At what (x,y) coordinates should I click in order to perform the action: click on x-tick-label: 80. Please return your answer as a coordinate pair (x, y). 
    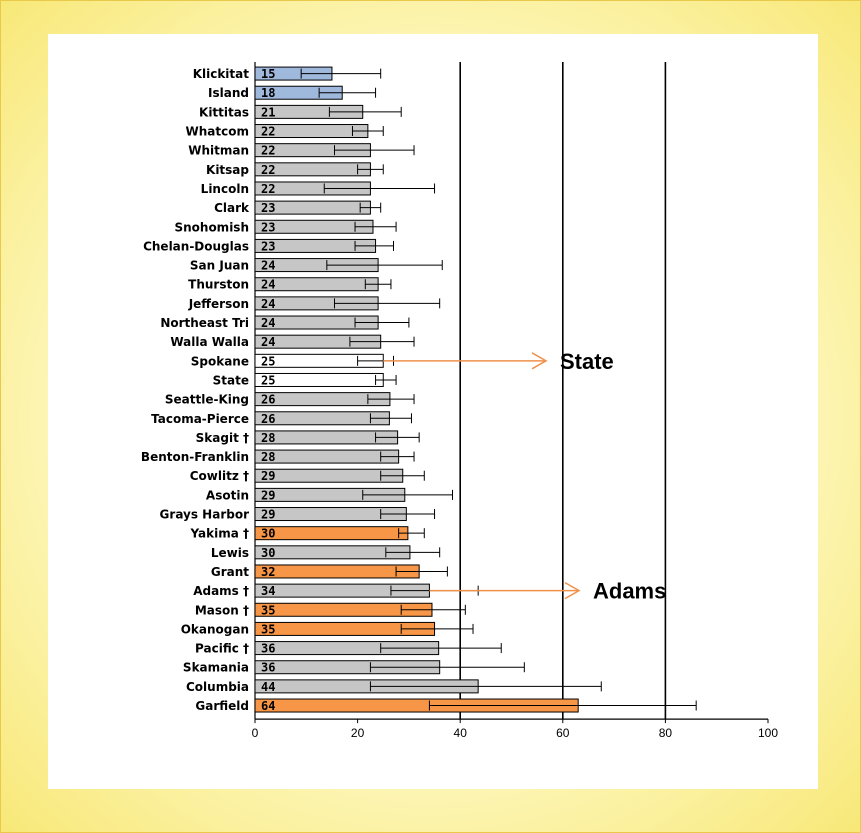
    Looking at the image, I should click on (666, 733).